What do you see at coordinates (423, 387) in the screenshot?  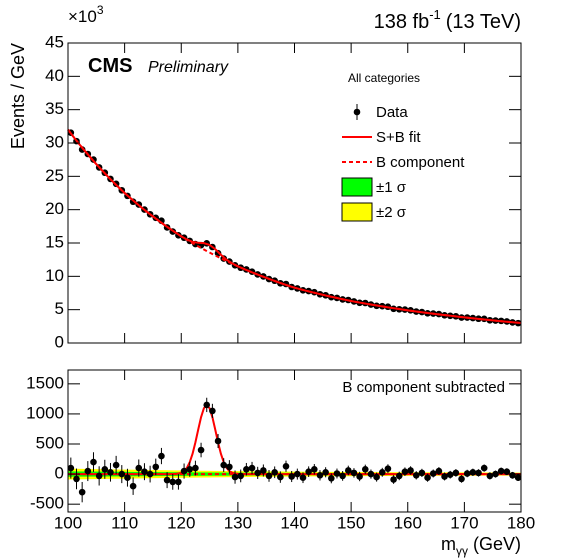 I see `annotation: B component subtracted` at bounding box center [423, 387].